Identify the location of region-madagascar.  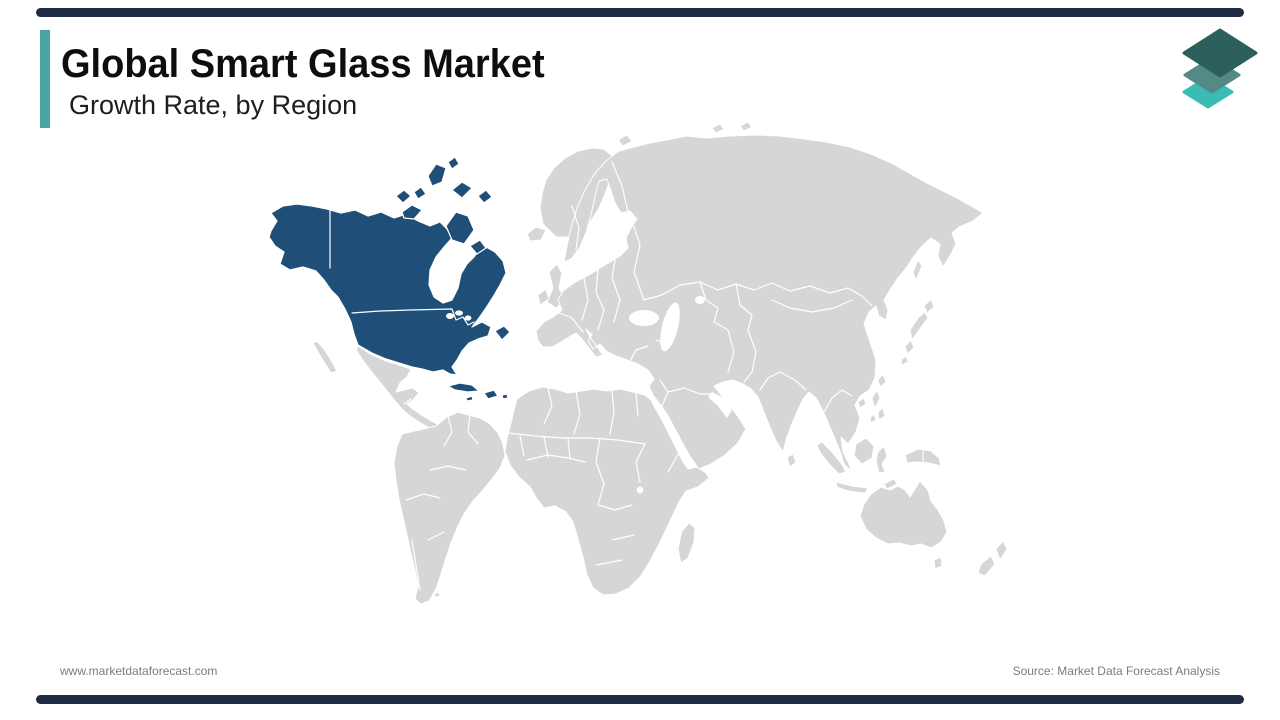
(686, 543).